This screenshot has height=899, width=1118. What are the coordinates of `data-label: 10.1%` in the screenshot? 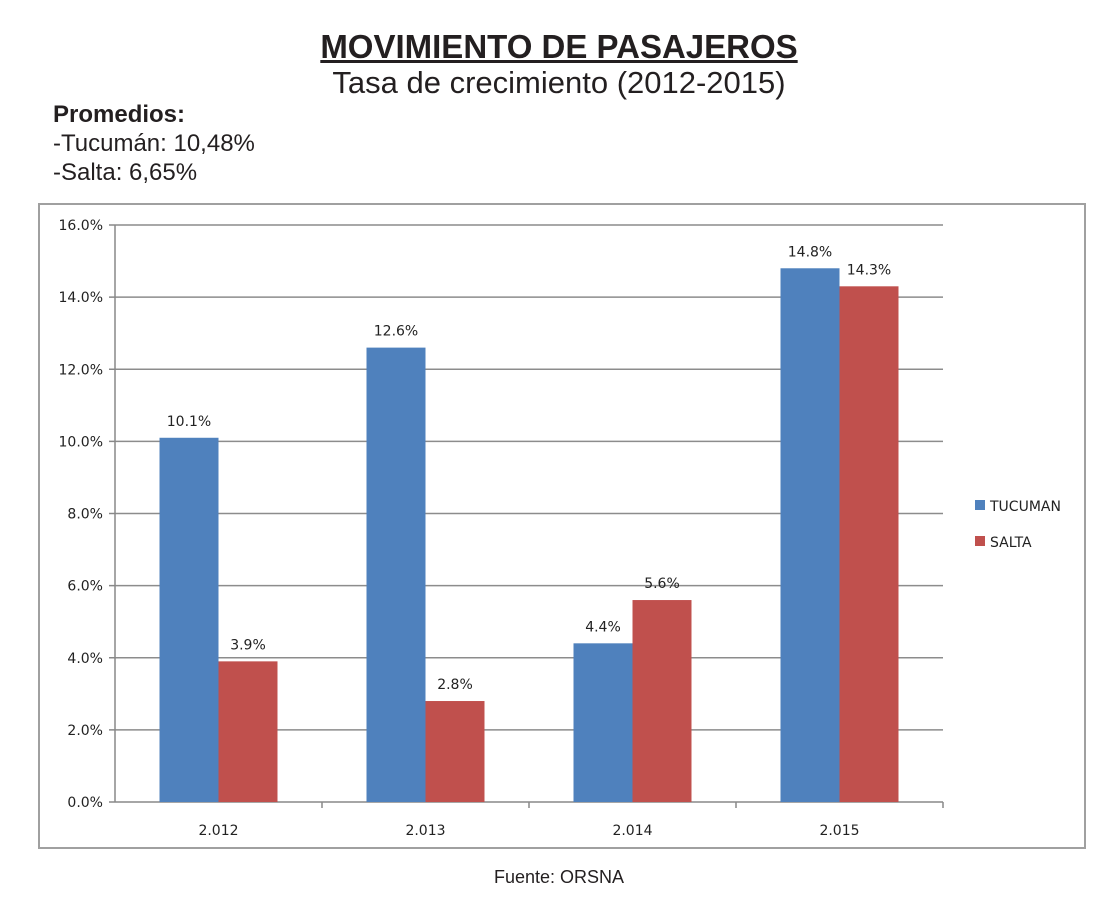 It's located at (189, 422).